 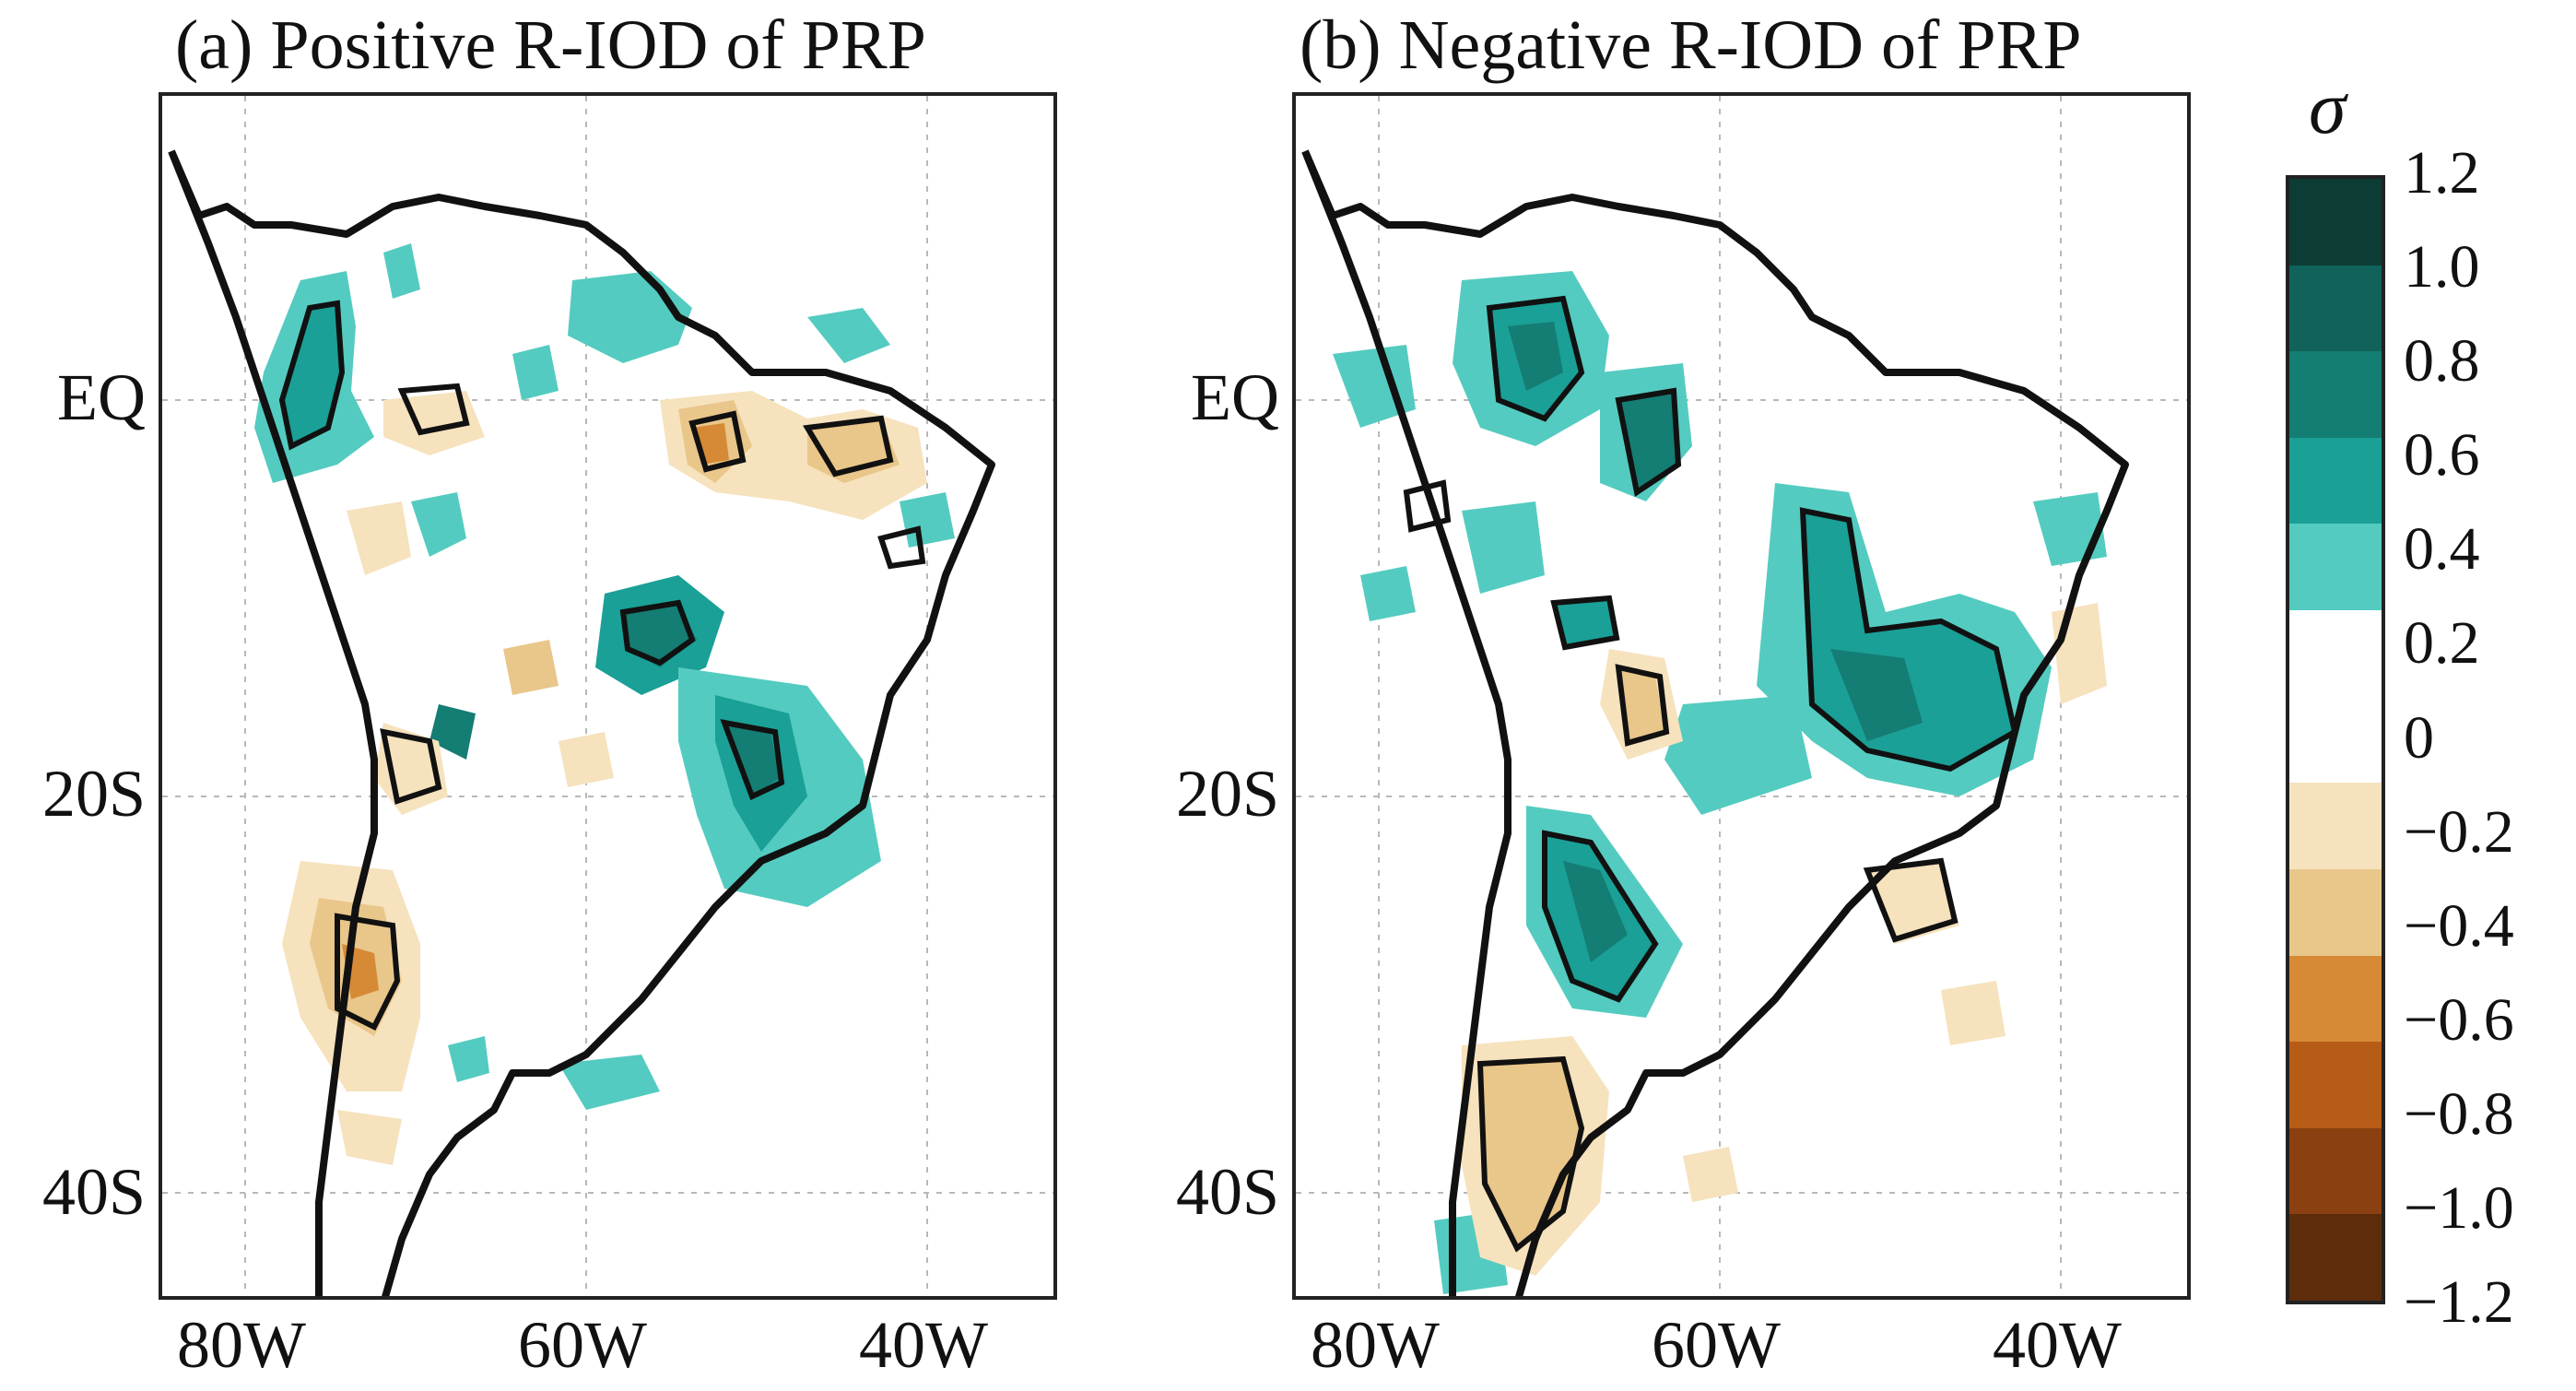 What do you see at coordinates (2442, 643) in the screenshot?
I see `colorbar-tick-label: 0.2` at bounding box center [2442, 643].